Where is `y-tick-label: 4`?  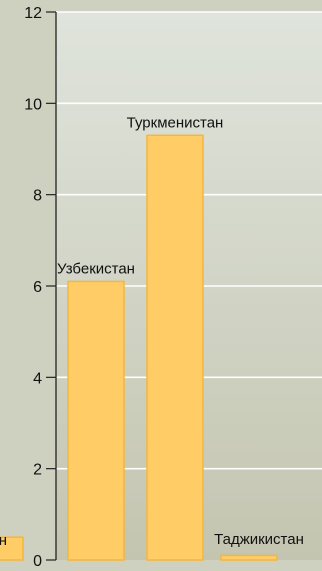 y-tick-label: 4 is located at coordinates (37, 378).